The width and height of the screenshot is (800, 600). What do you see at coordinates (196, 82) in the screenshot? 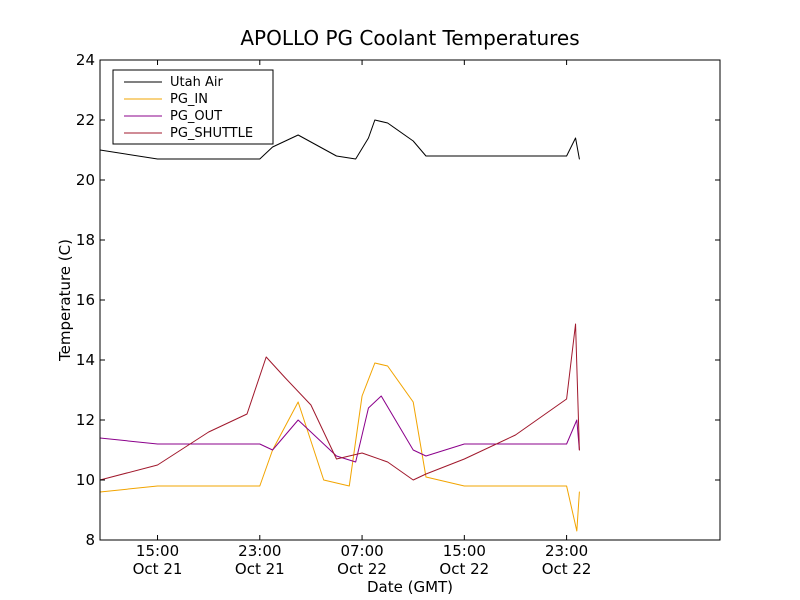
I see `legend-label: Utah Air` at bounding box center [196, 82].